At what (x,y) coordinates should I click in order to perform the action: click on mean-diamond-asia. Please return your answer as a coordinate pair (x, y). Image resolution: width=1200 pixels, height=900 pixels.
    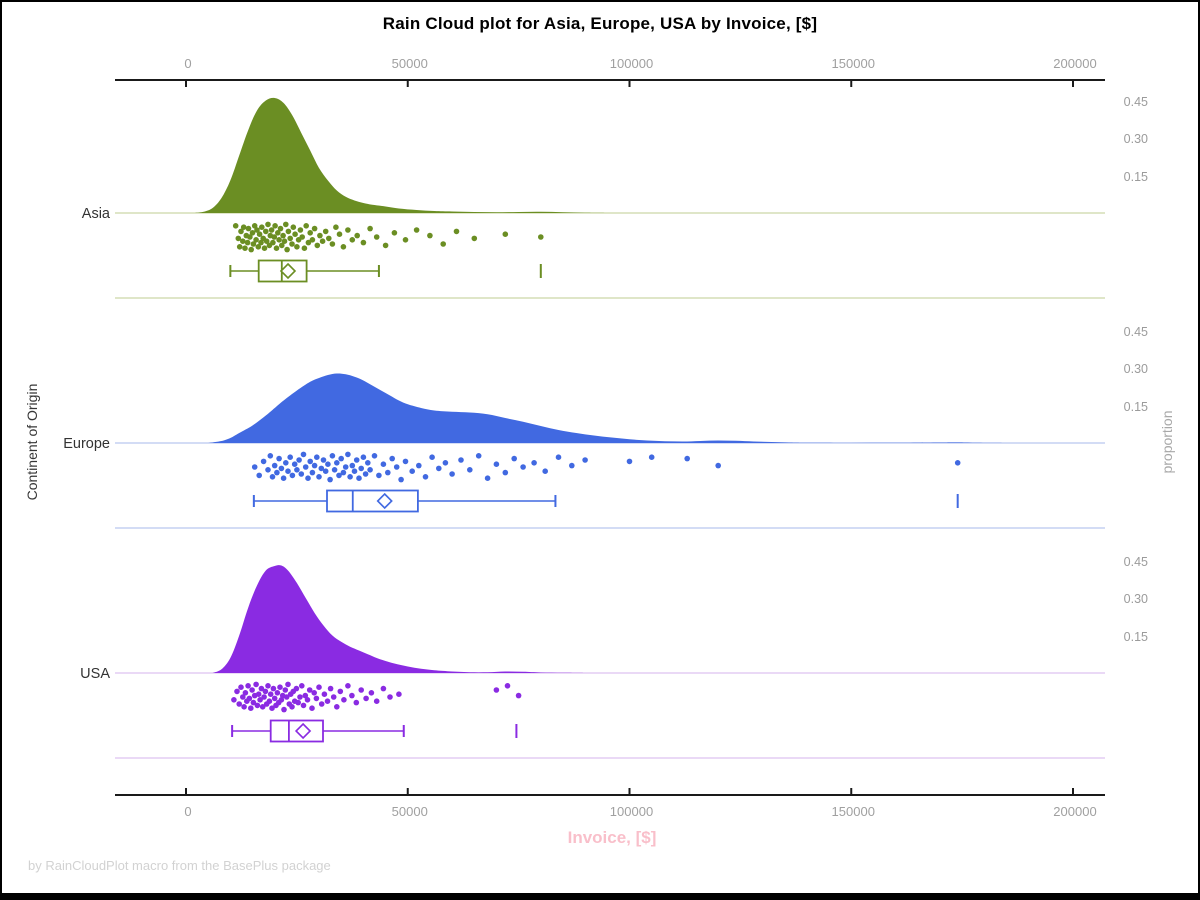
    Looking at the image, I should click on (288, 271).